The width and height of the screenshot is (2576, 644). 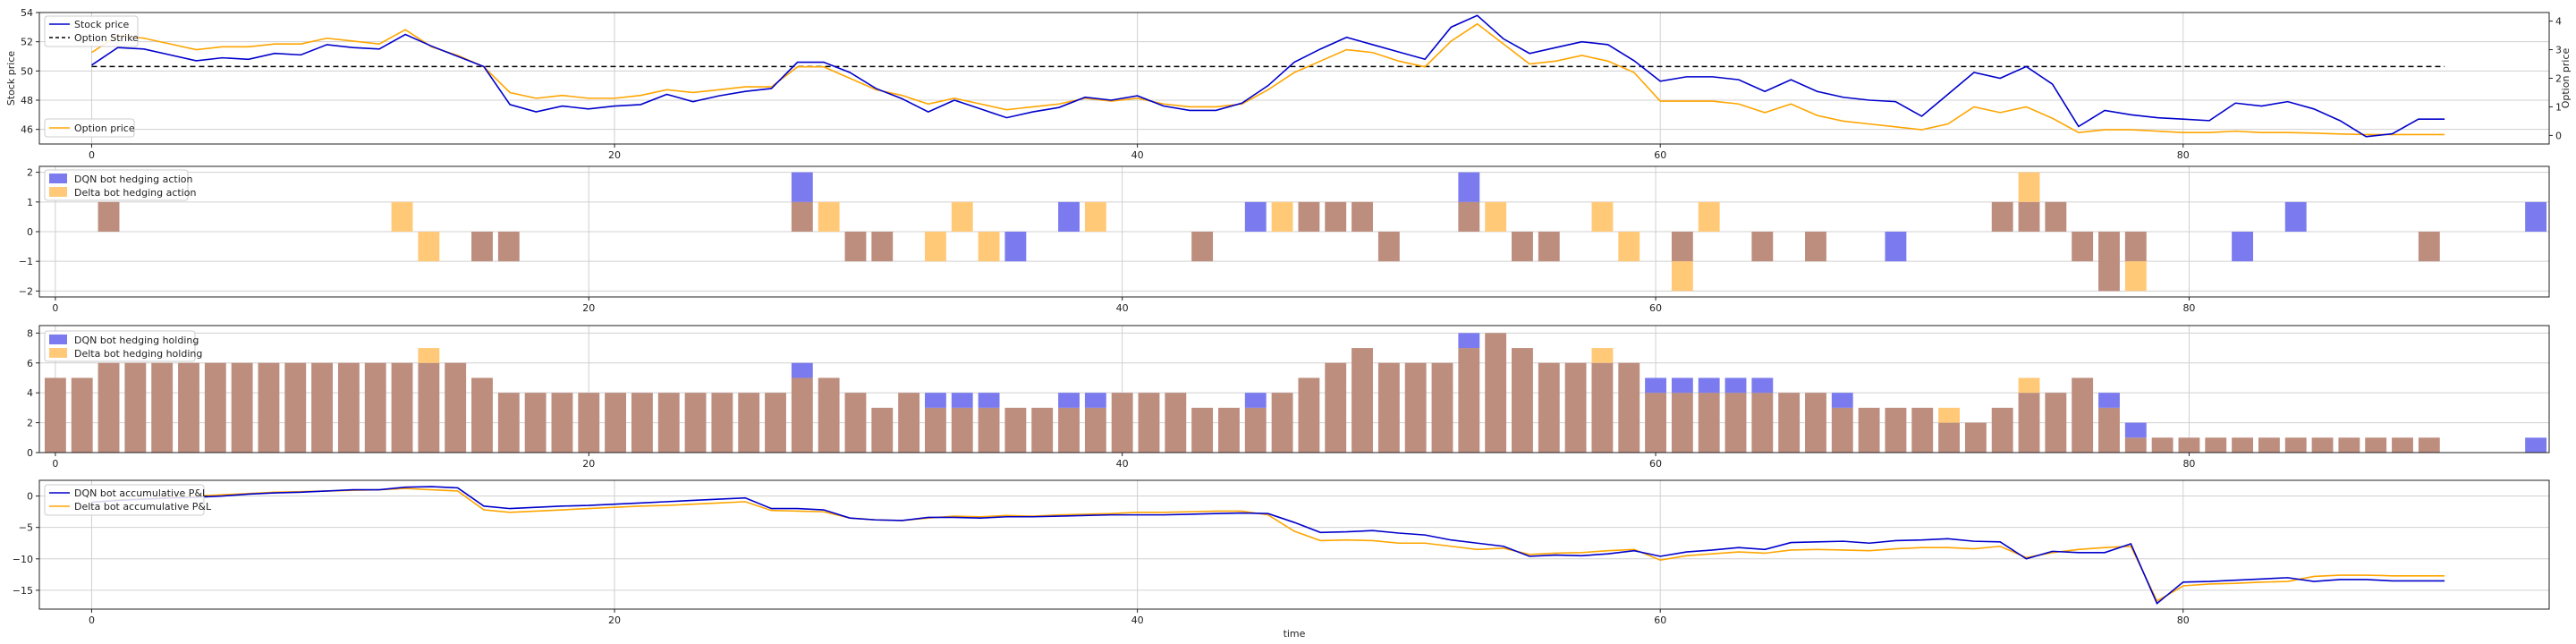 I want to click on legend-delta-action: Delta bot hedging action, so click(x=135, y=193).